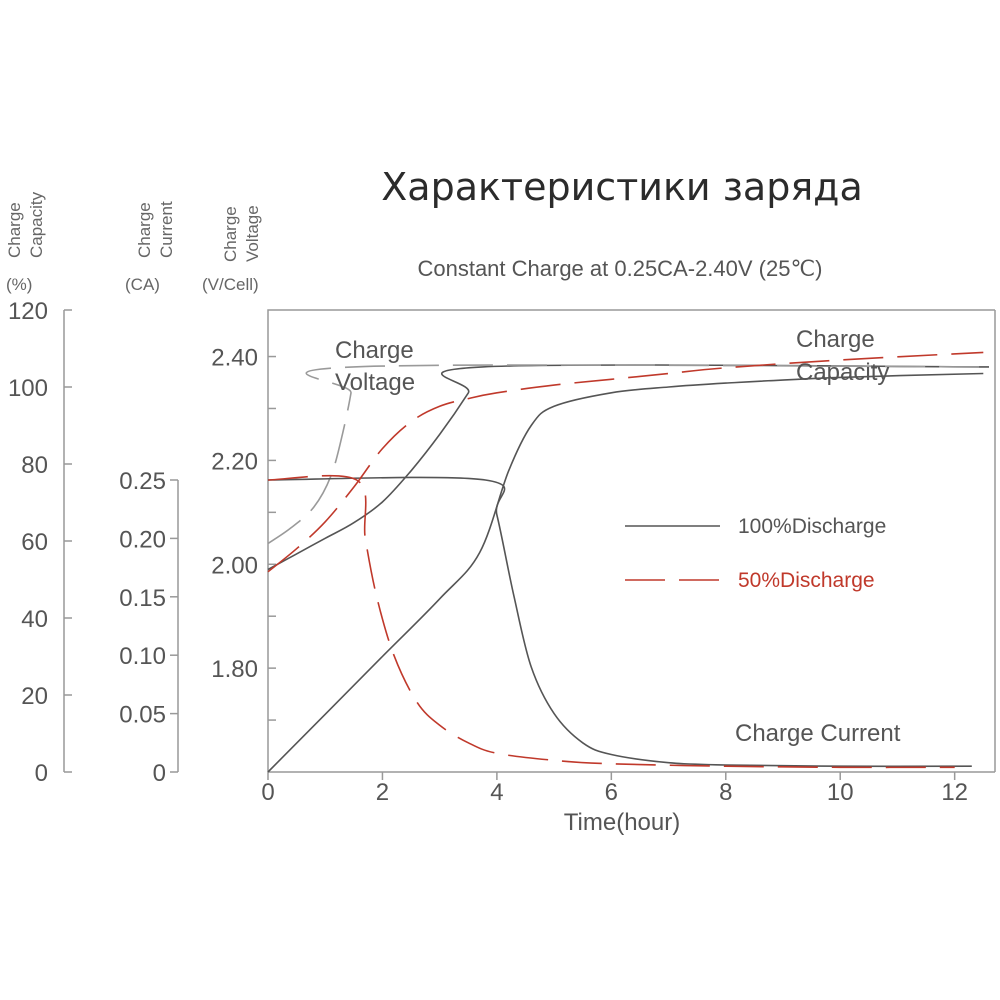 This screenshot has width=1000, height=1000. I want to click on x-tick-label: 6, so click(611, 792).